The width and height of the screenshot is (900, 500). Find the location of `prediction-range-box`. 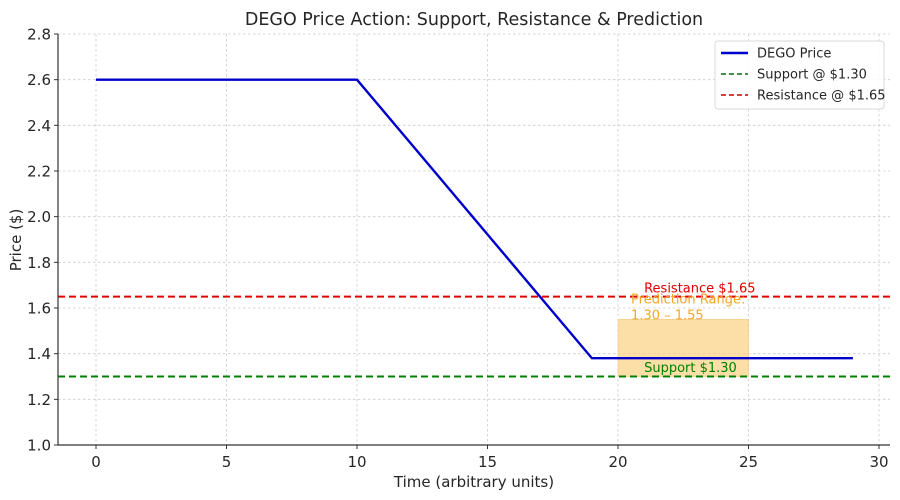

prediction-range-box is located at coordinates (683, 348).